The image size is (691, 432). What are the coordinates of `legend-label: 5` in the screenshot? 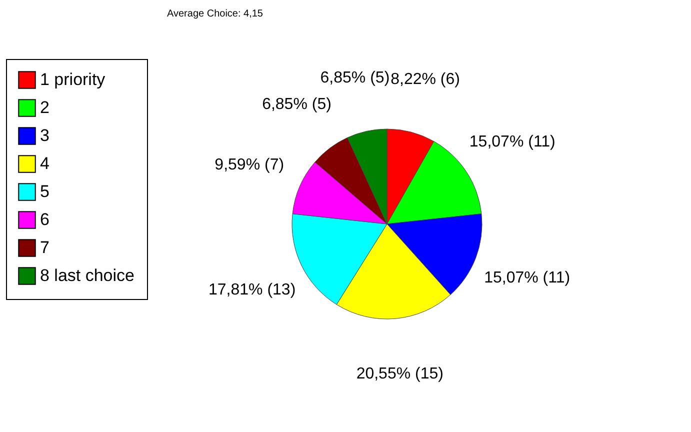 It's located at (45, 191).